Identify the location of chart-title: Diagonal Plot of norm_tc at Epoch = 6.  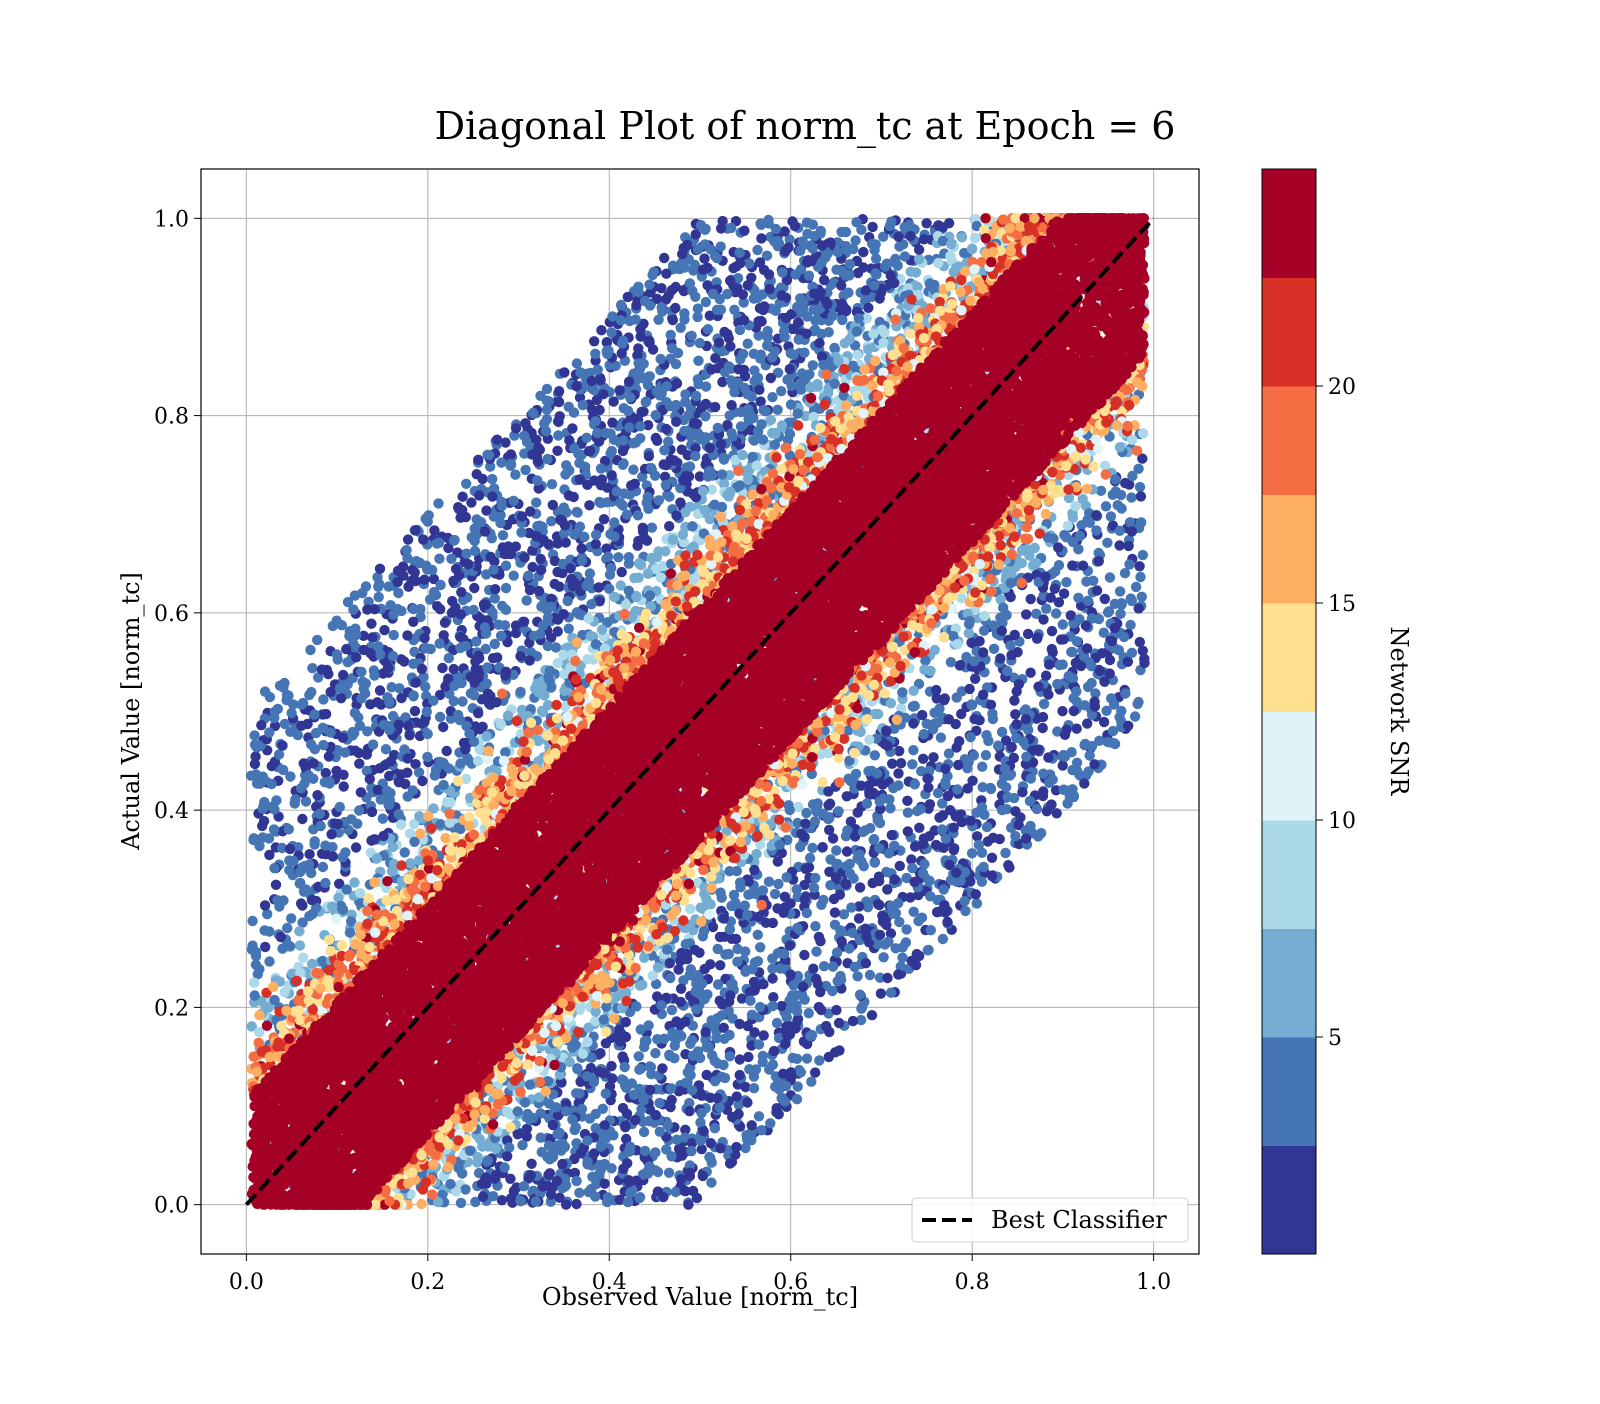
(805, 126).